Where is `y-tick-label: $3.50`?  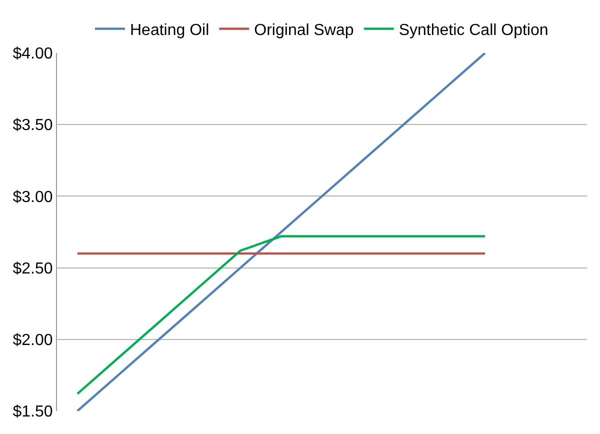 y-tick-label: $3.50 is located at coordinates (32, 125).